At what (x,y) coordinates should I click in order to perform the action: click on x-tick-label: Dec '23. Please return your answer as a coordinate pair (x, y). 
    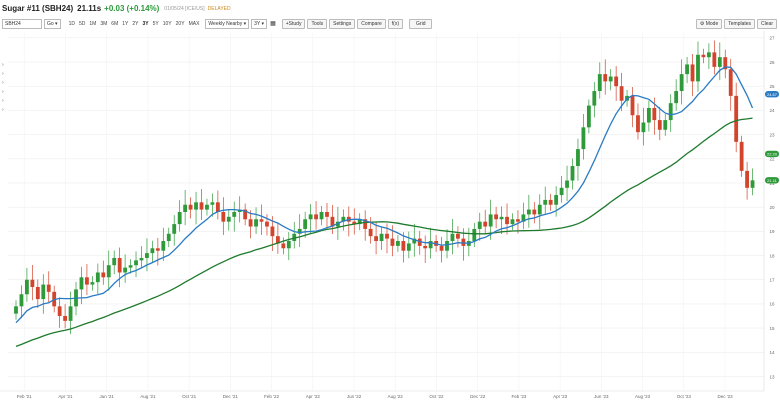
    Looking at the image, I should click on (725, 396).